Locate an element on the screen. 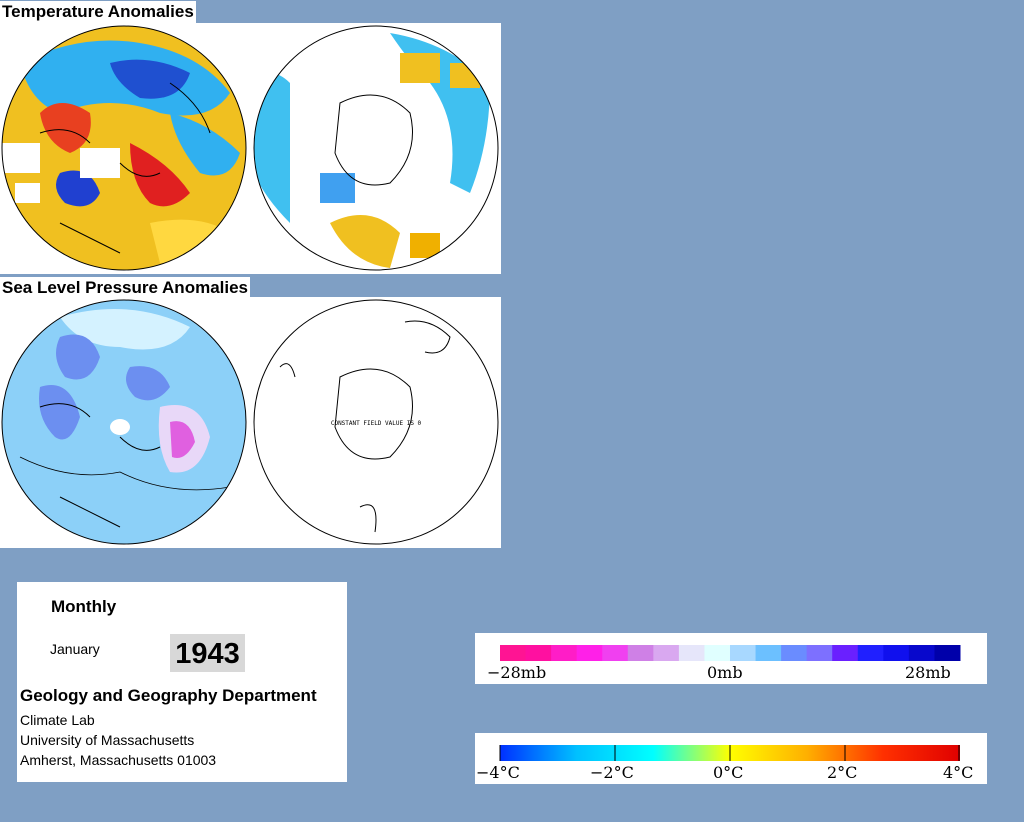 Image resolution: width=1024 pixels, height=822 pixels. temperature-north-globe is located at coordinates (124, 148).